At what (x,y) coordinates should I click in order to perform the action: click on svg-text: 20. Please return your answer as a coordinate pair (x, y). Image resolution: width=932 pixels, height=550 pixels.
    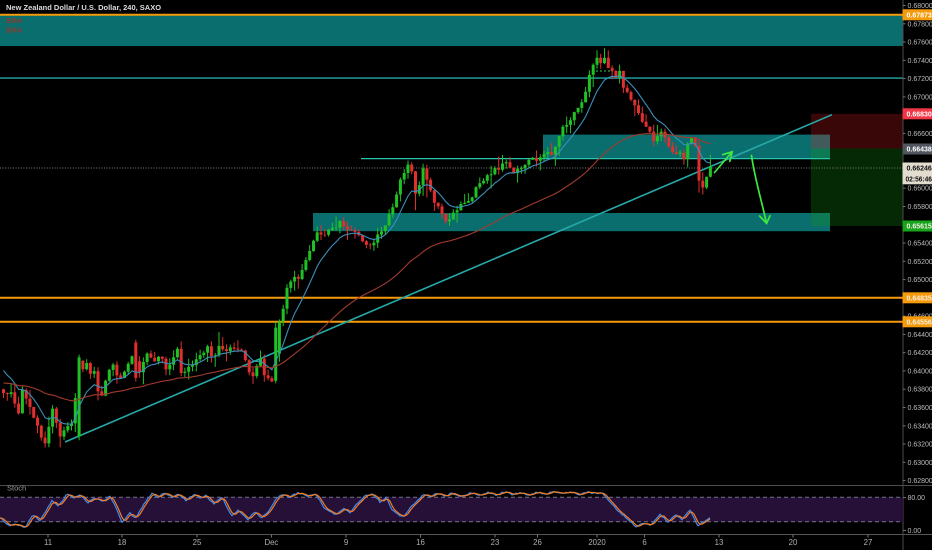
    Looking at the image, I should click on (793, 542).